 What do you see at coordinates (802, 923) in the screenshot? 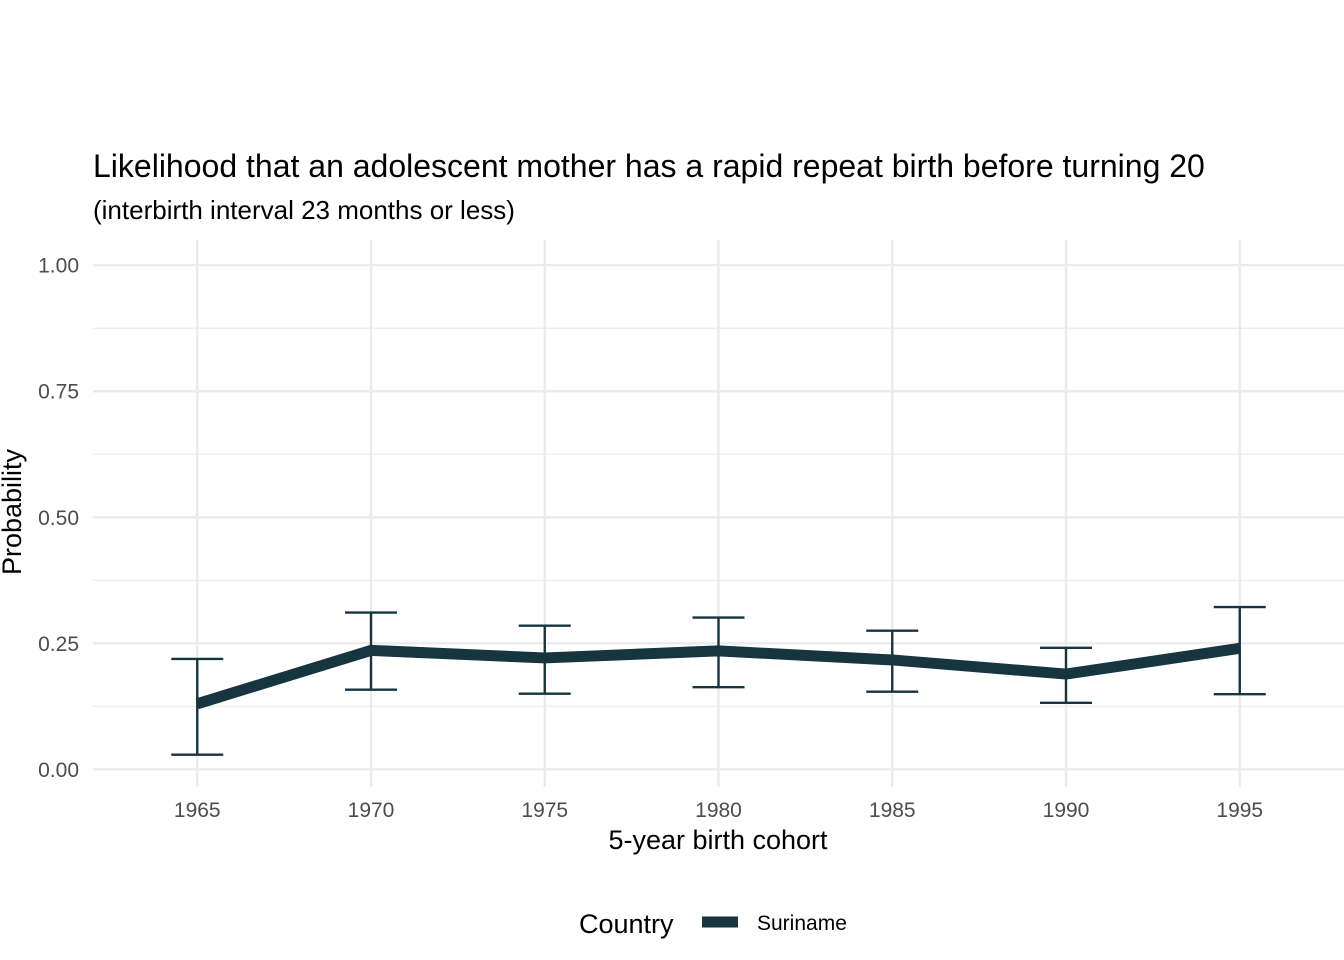
I see `legend-label-suriname: Suriname` at bounding box center [802, 923].